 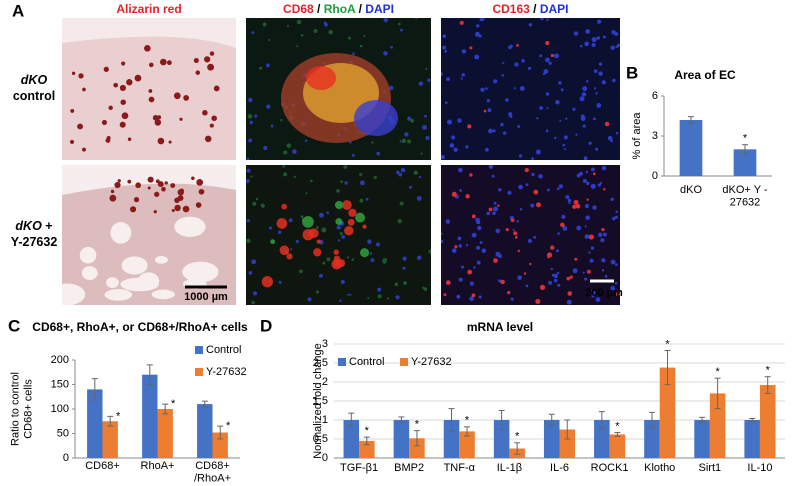 I want to click on legend-swatch, so click(x=199, y=350).